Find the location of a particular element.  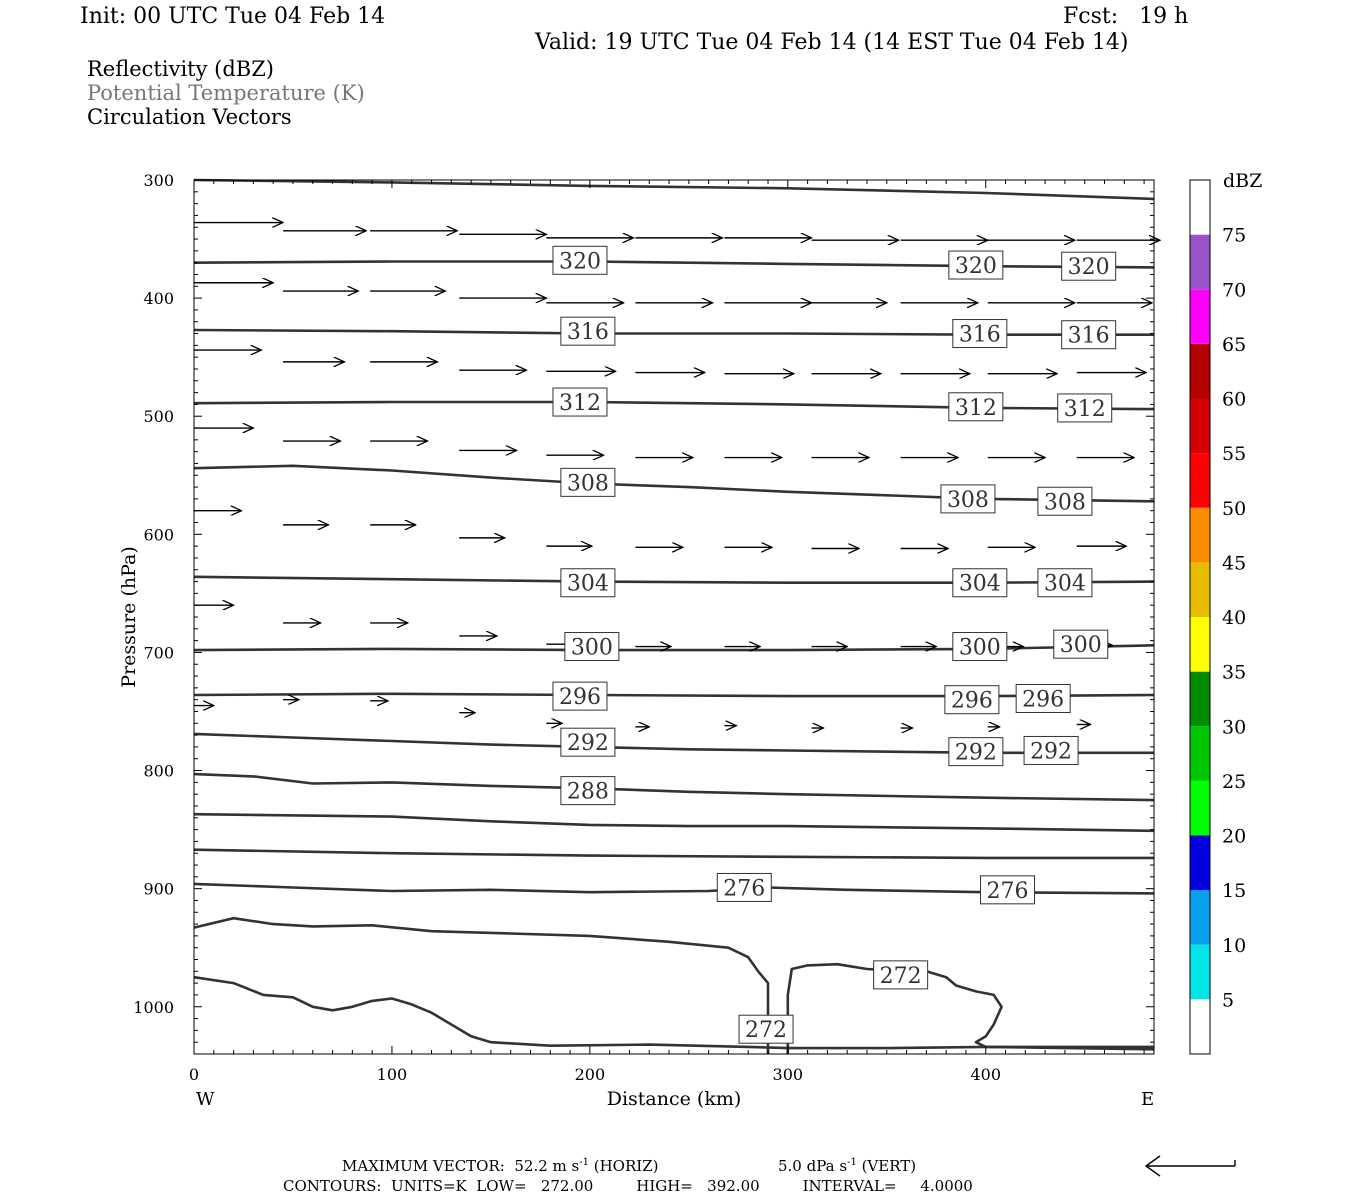

colorbar-tick-label: 20 is located at coordinates (1234, 837).